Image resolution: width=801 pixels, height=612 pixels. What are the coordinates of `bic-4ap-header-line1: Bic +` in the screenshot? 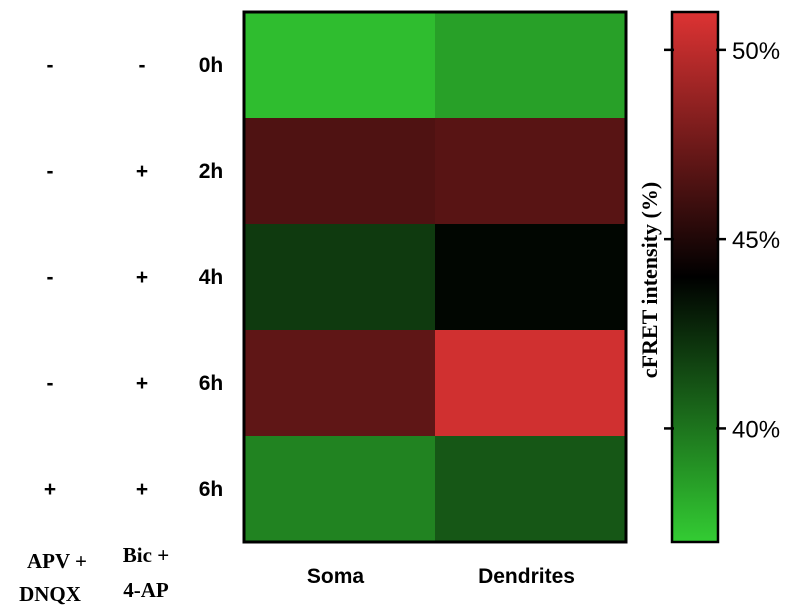 It's located at (146, 555).